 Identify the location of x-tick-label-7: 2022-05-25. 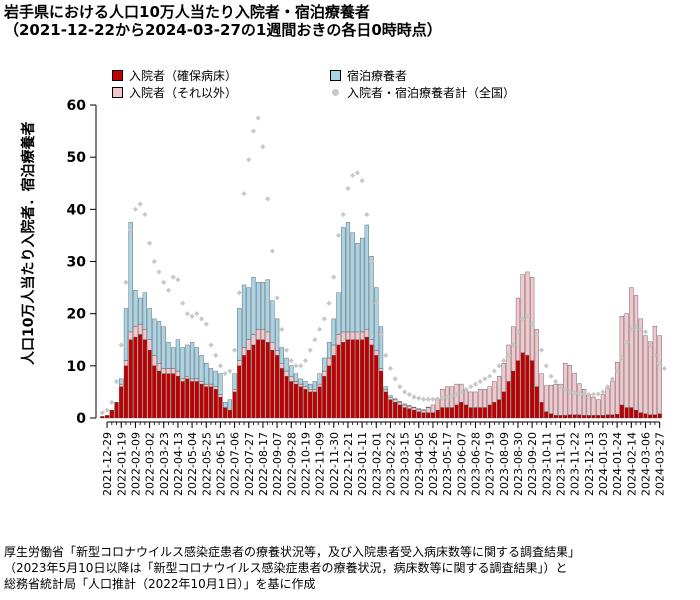
(206, 464).